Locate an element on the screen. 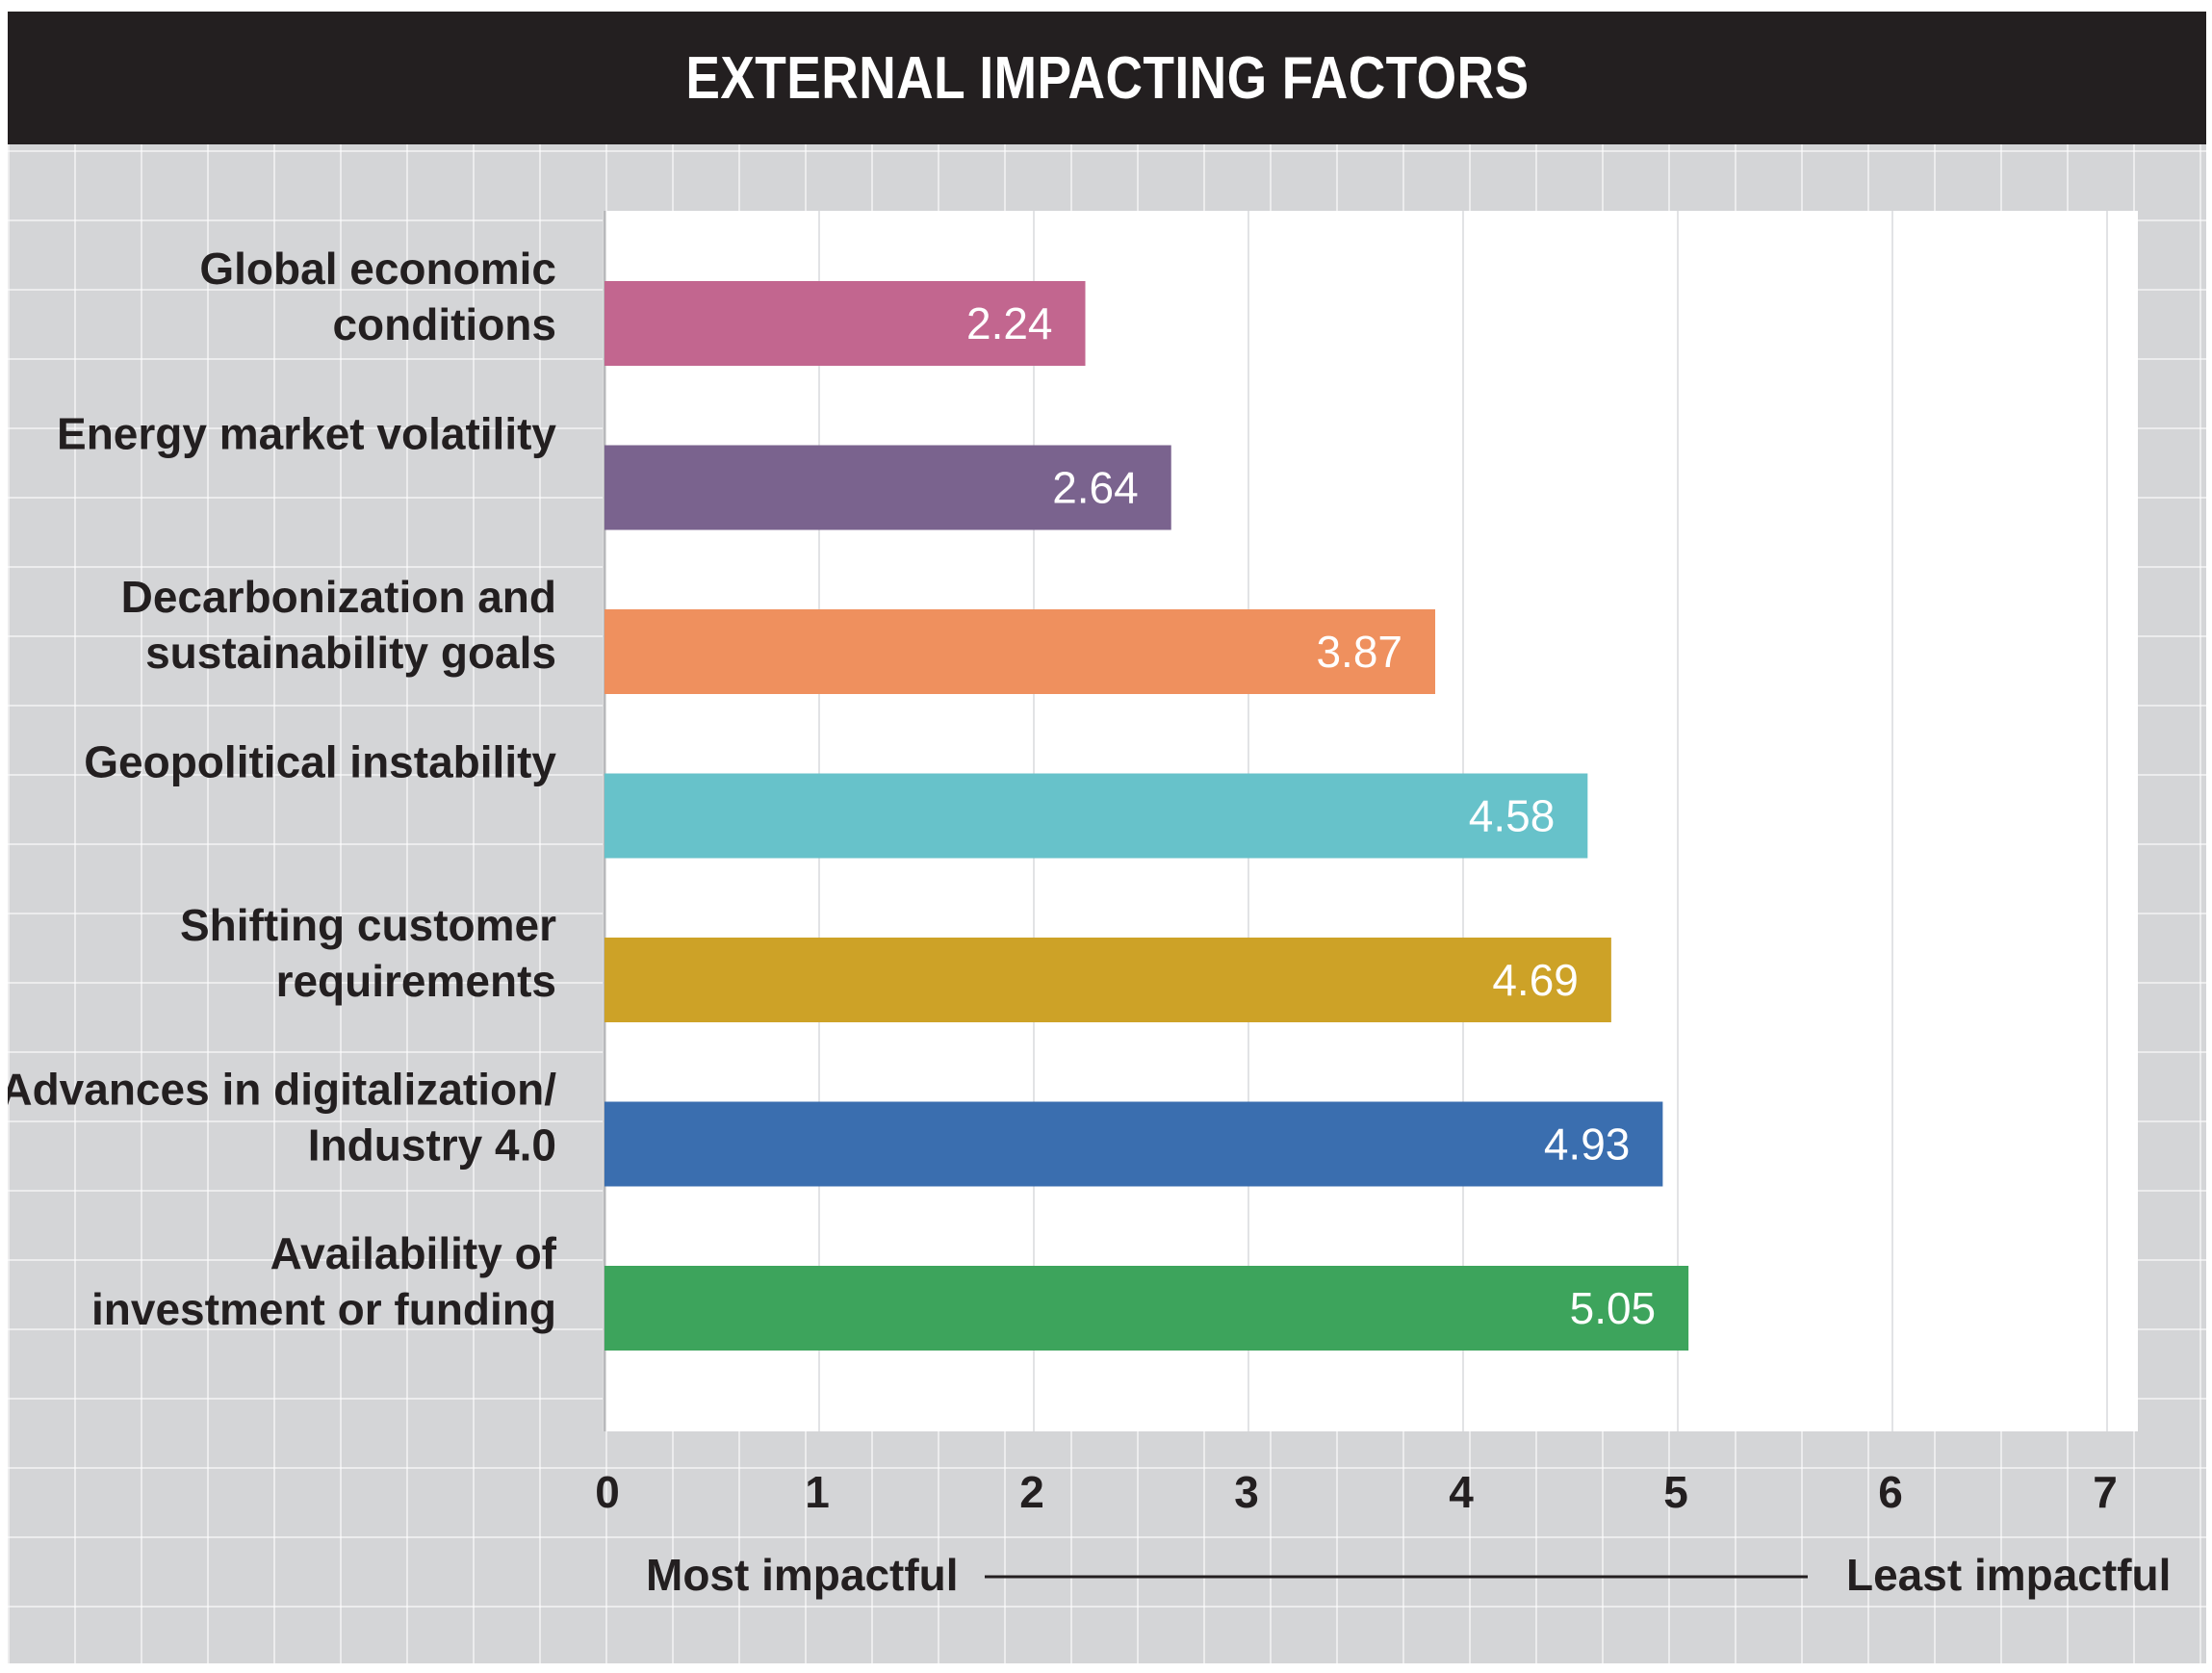  bar-value-label: 2.24 is located at coordinates (1009, 323).